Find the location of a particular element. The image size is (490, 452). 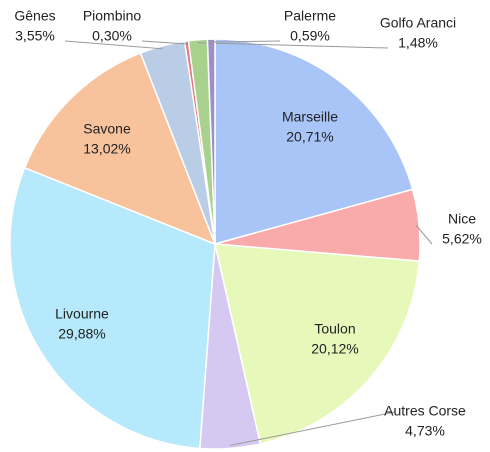

slice-label: Savone is located at coordinates (107, 129).